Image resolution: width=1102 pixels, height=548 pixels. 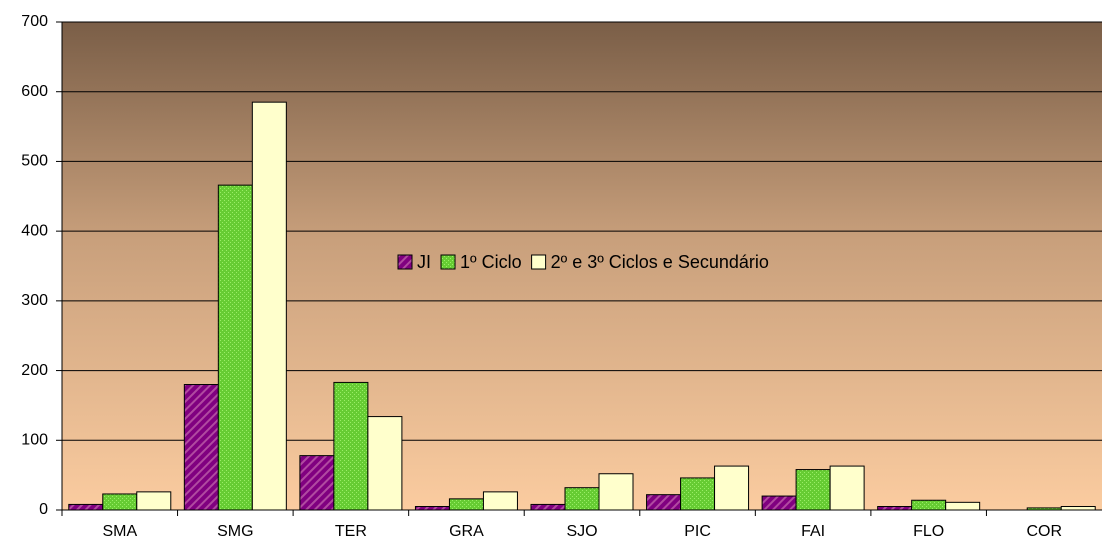 I want to click on x-tick-label: FLO, so click(x=928, y=531).